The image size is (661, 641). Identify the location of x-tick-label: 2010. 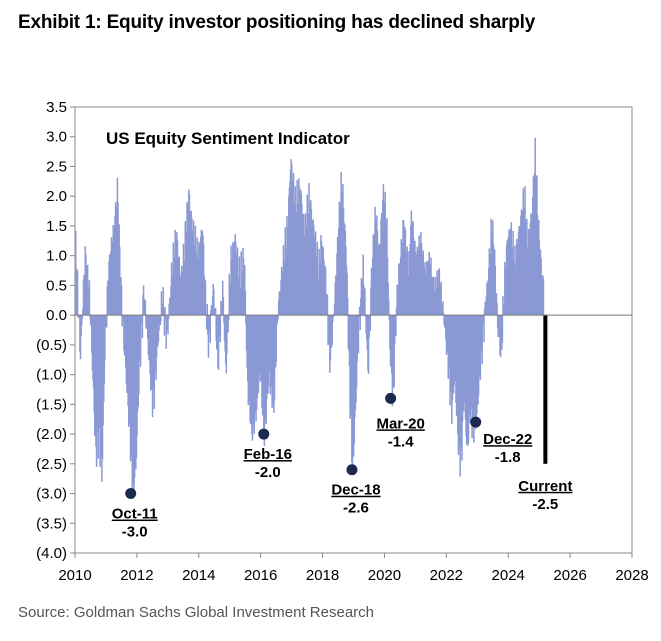
(74, 575).